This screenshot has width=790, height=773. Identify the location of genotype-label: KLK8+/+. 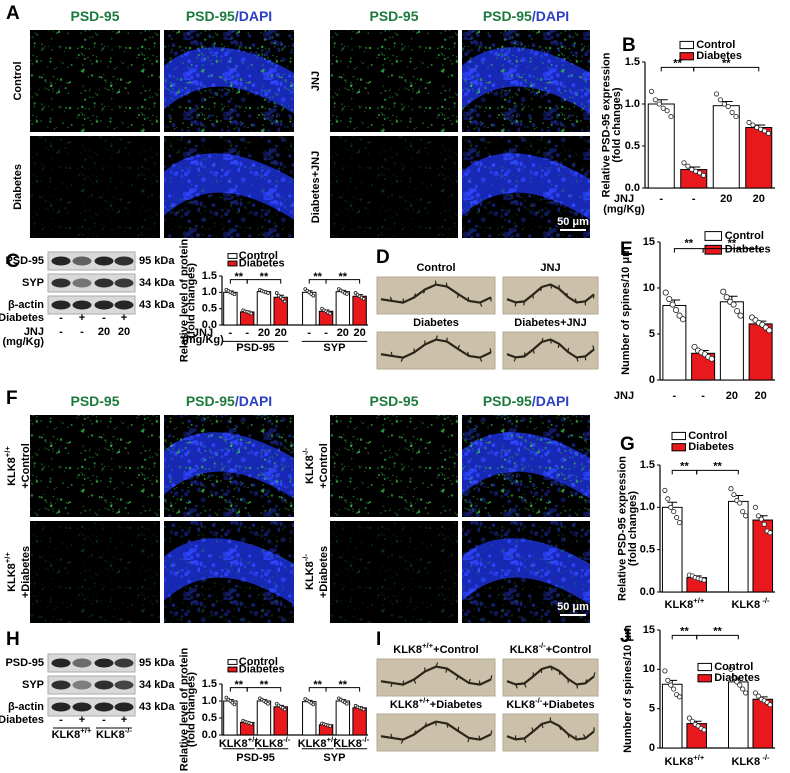
(72, 733).